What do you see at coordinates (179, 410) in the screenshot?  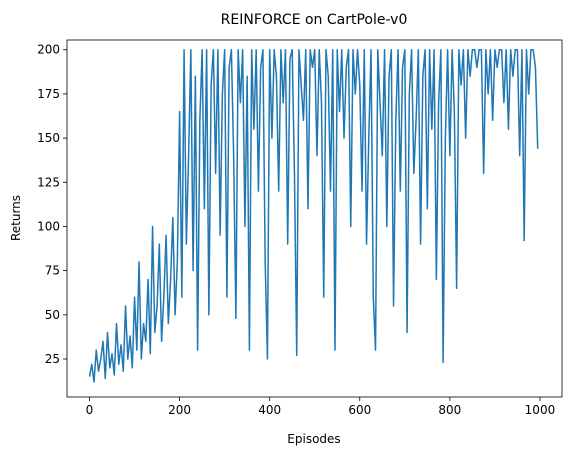 I see `x-tick-label: 200` at bounding box center [179, 410].